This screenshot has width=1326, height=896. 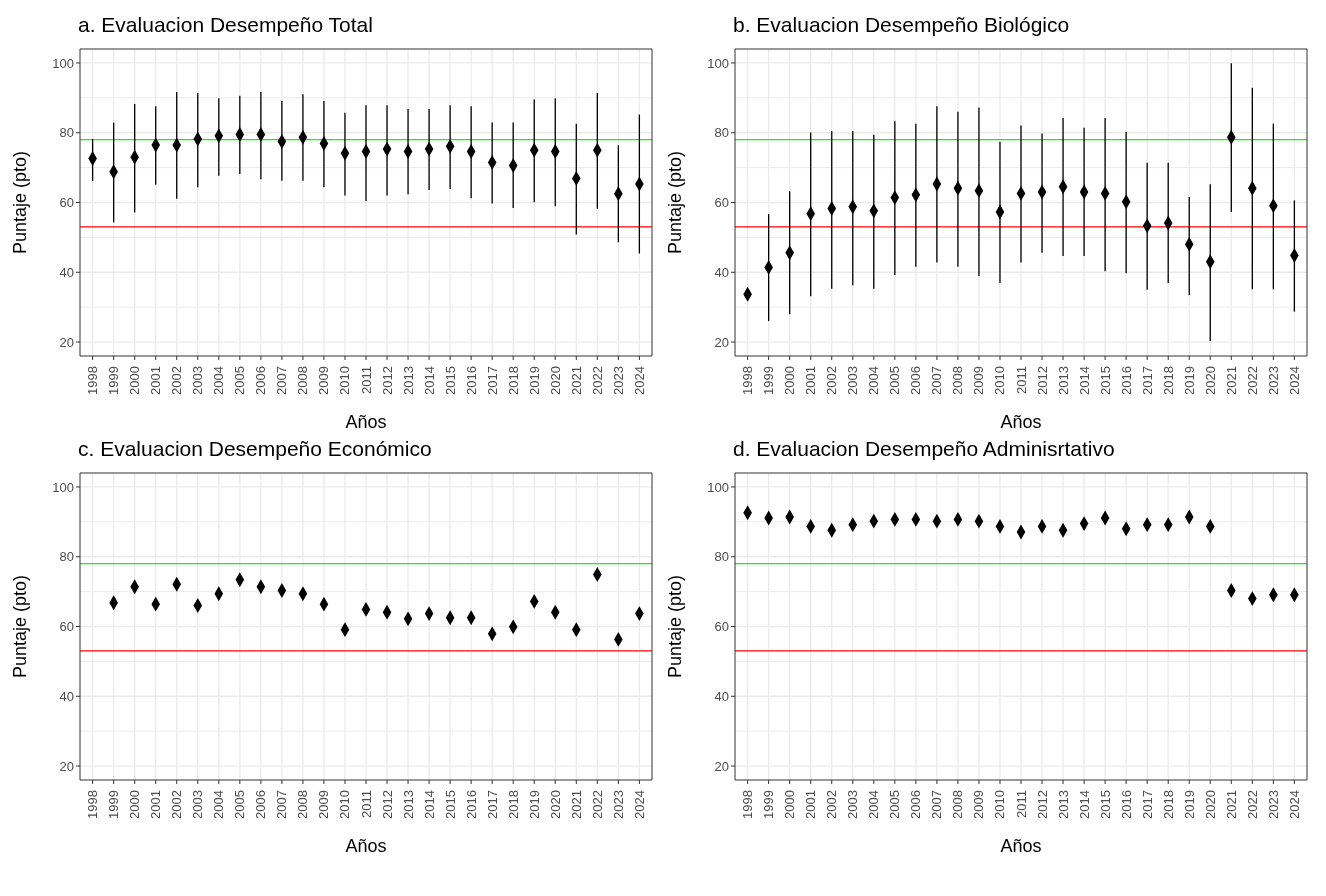 What do you see at coordinates (225, 25) in the screenshot?
I see `chart-title: a. Evaluacion Desempeño Total` at bounding box center [225, 25].